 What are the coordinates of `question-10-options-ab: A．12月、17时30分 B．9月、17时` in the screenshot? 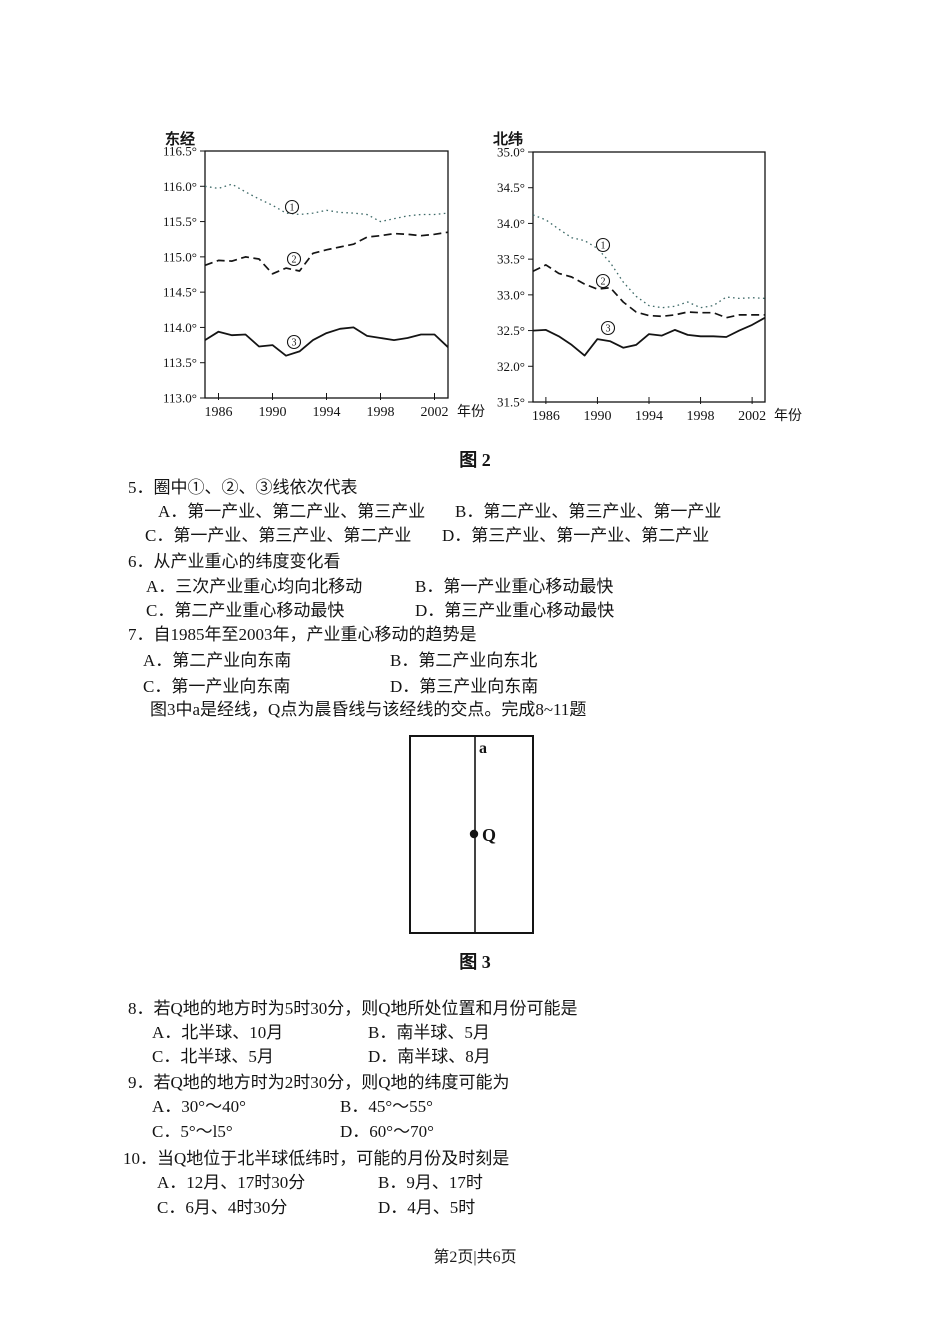 It's located at (320, 1183).